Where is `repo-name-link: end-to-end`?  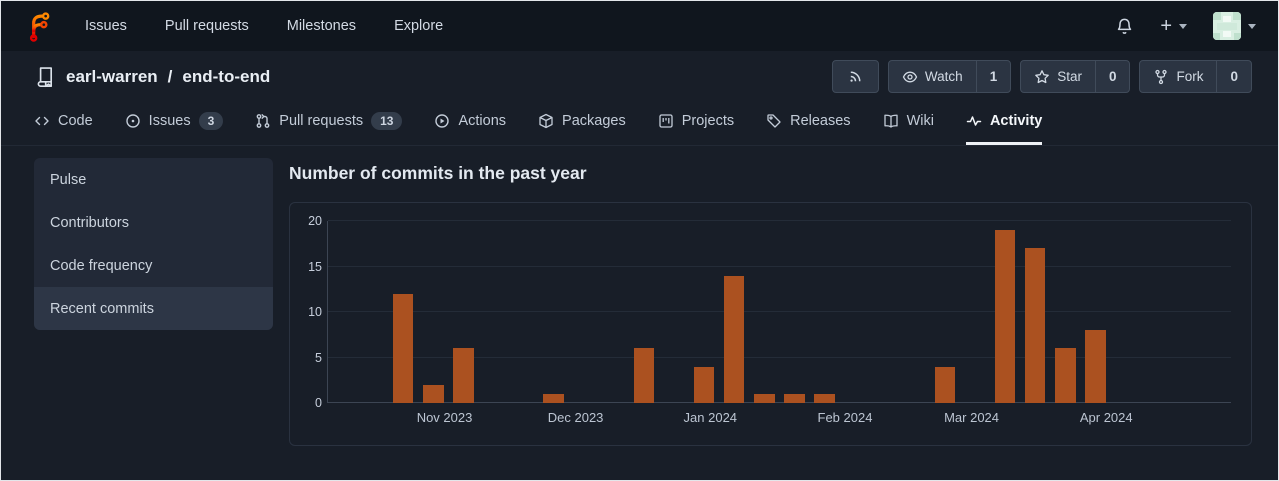
repo-name-link: end-to-end is located at coordinates (226, 76).